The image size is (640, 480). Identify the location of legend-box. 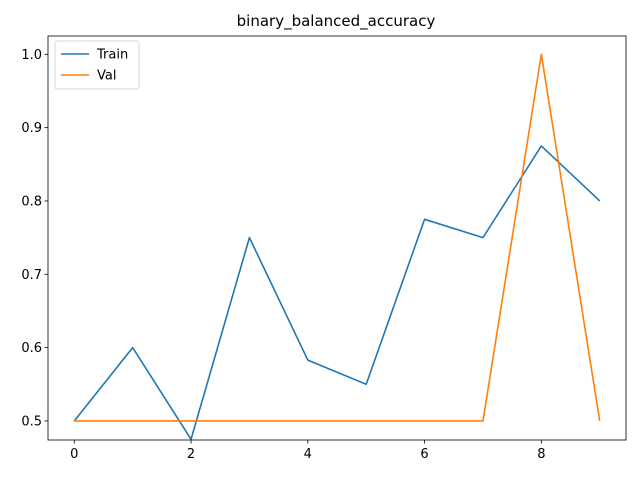
(97, 65).